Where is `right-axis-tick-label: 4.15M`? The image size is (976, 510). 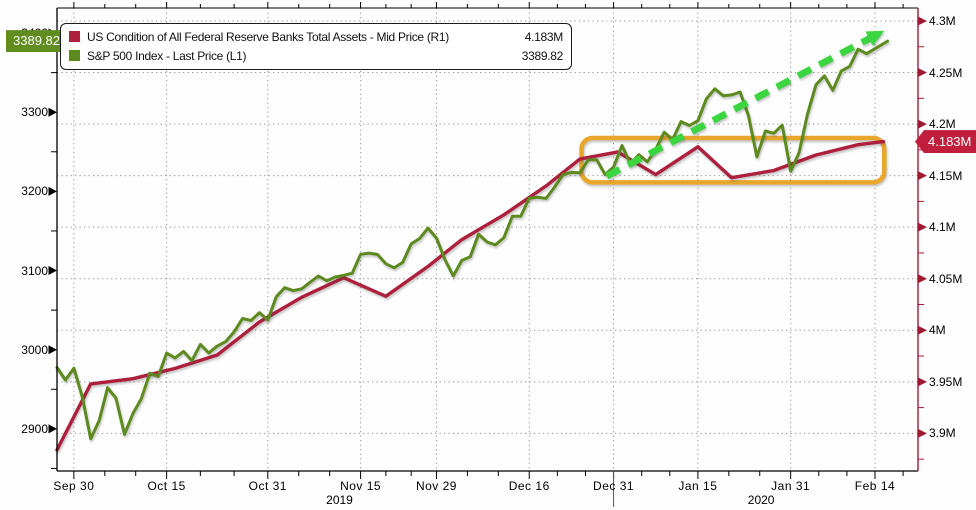
right-axis-tick-label: 4.15M is located at coordinates (946, 175).